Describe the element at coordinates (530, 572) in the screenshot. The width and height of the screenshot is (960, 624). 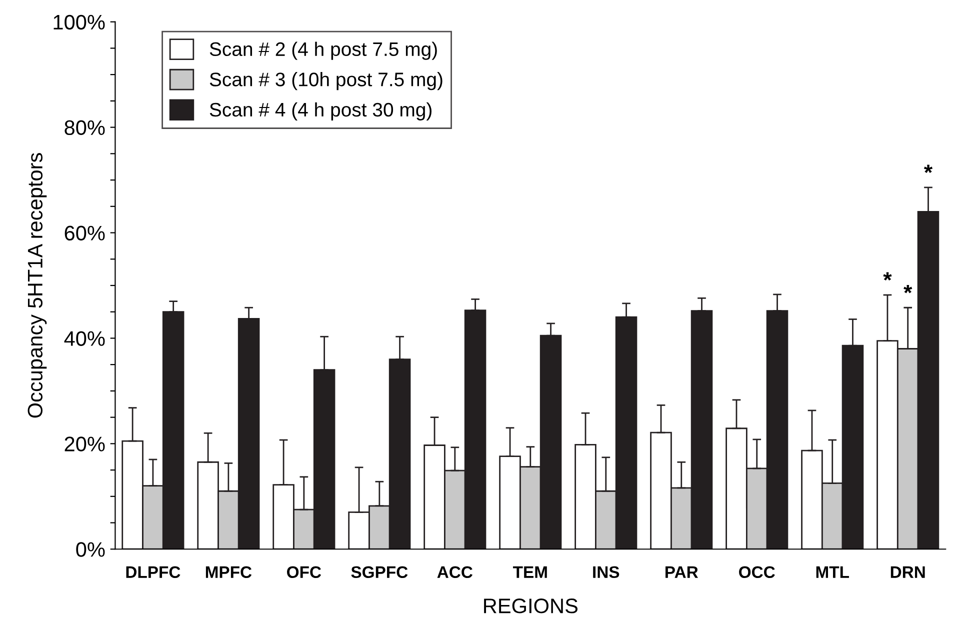
I see `x-tick-label: TEM` at that location.